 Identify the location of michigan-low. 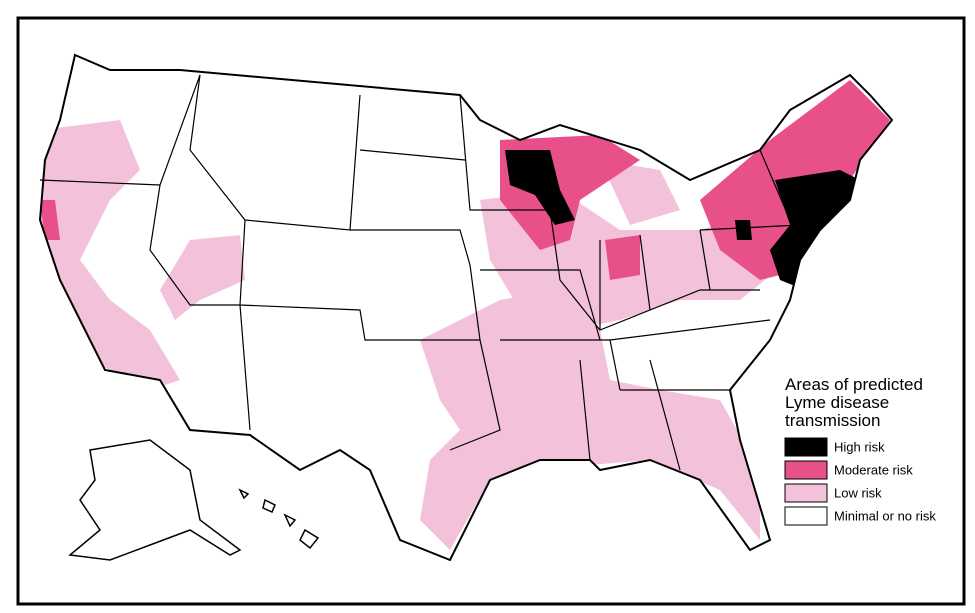
(640, 192).